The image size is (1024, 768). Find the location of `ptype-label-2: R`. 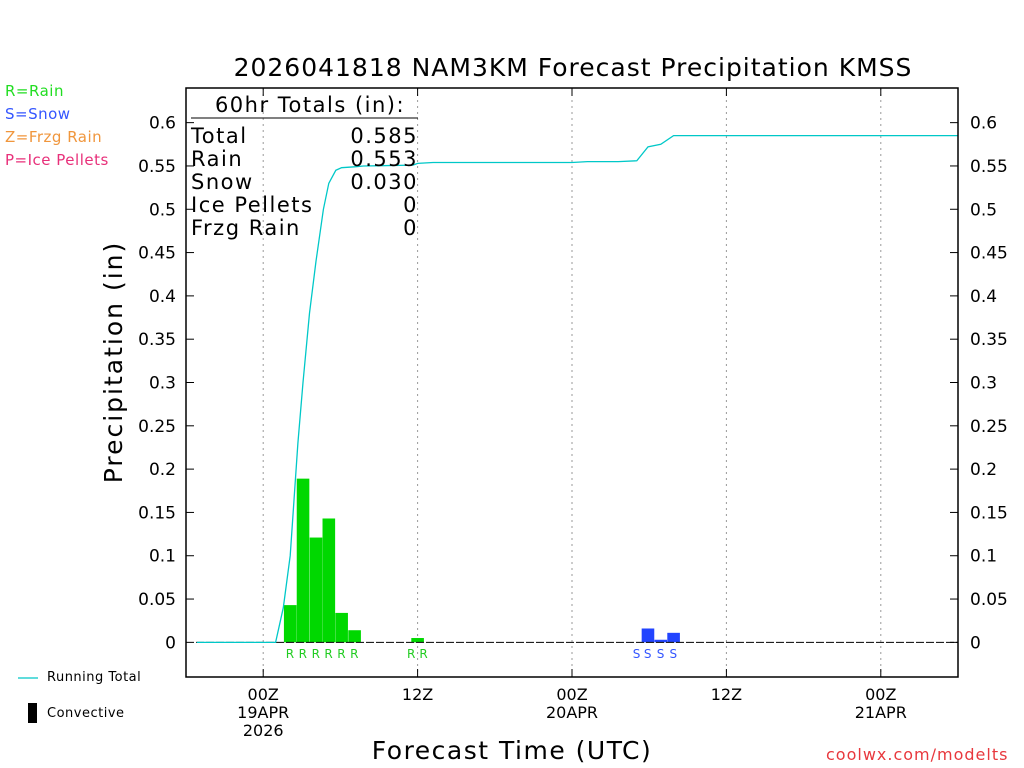

ptype-label-2: R is located at coordinates (316, 654).